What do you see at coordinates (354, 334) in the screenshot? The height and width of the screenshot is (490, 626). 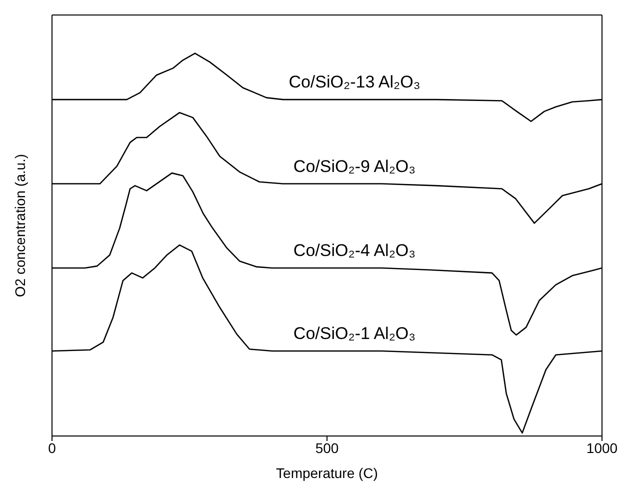 I see `series-label: Co/SiO₂-1 Al₂O₃` at bounding box center [354, 334].